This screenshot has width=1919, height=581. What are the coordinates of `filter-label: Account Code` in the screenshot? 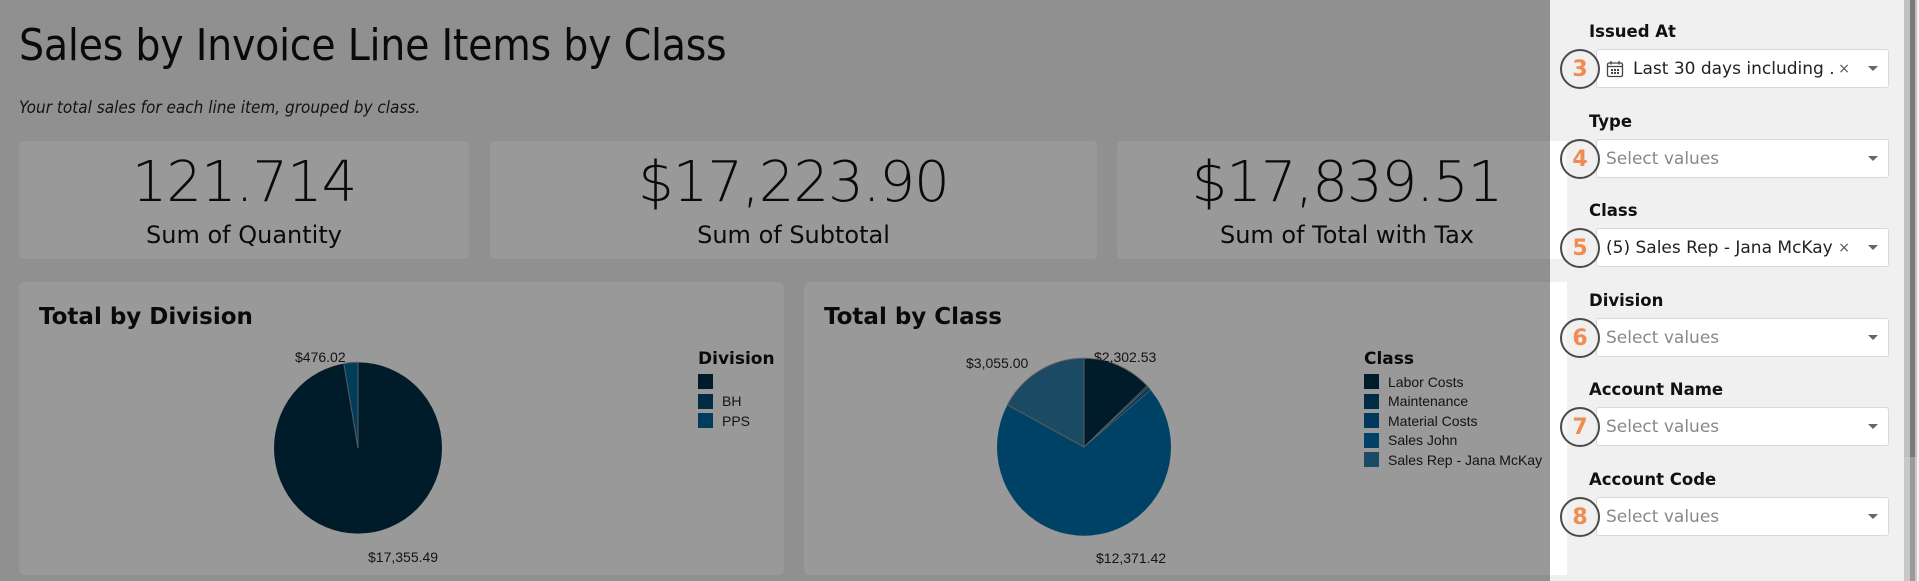 It's located at (1653, 479).